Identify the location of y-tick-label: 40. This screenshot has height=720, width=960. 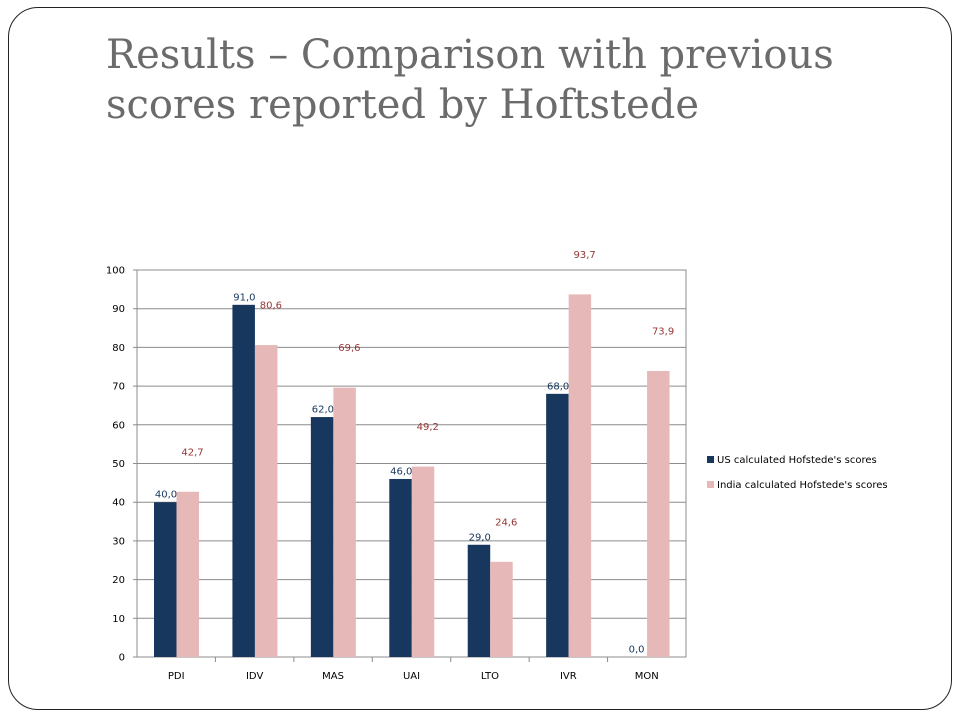
(118, 503).